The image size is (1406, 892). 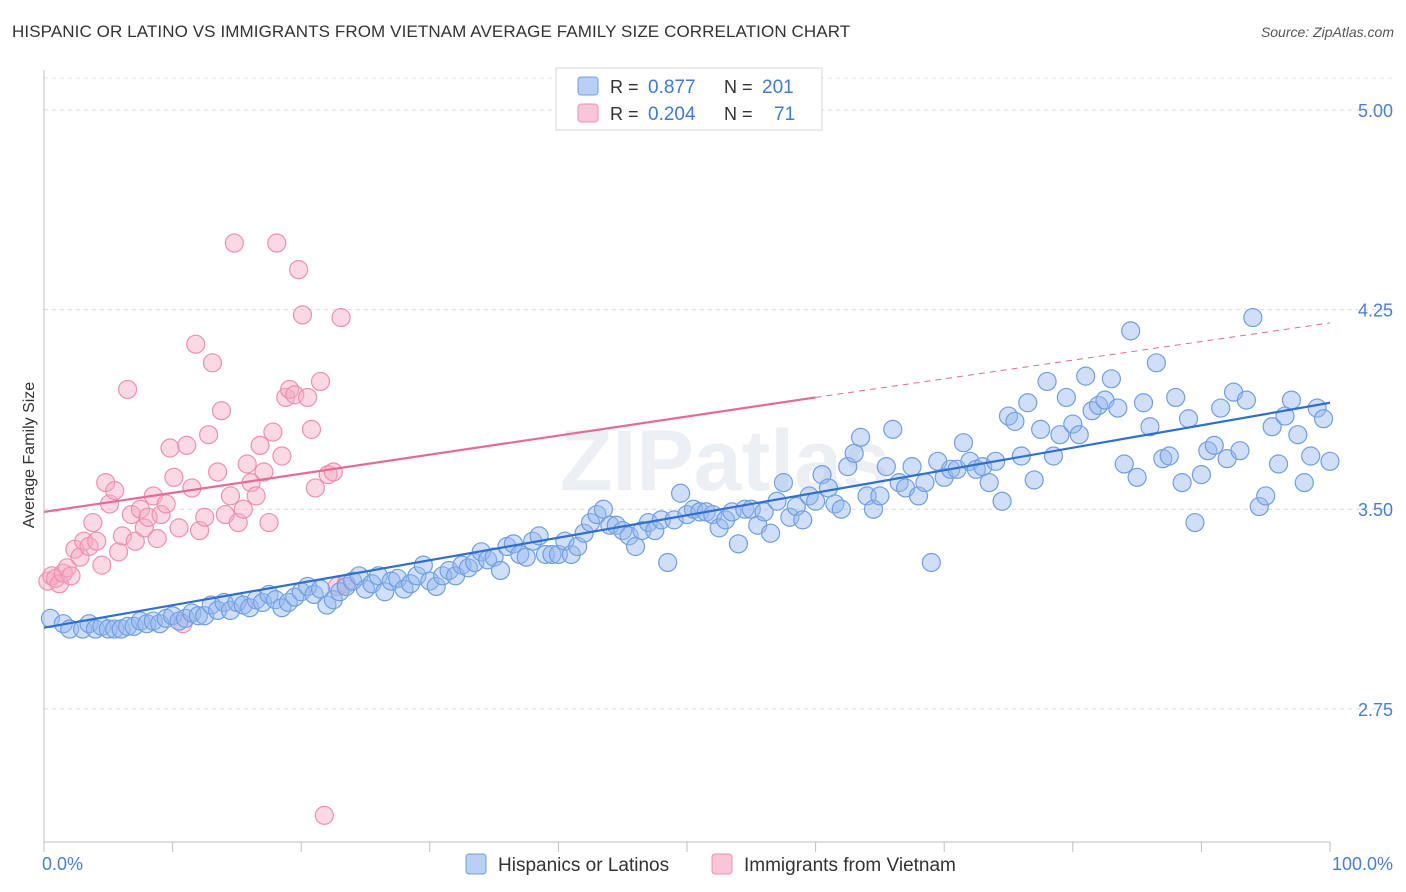 What do you see at coordinates (1362, 864) in the screenshot?
I see `x-tick-label-right: 100.0%` at bounding box center [1362, 864].